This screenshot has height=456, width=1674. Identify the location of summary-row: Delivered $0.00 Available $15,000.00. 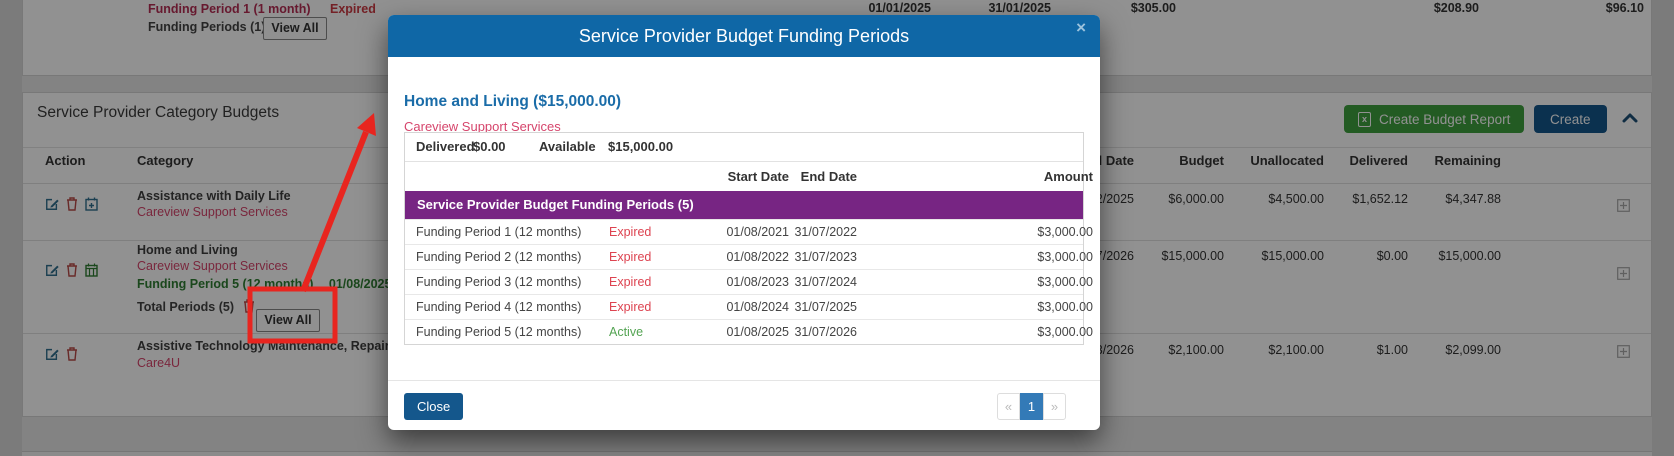
(744, 147).